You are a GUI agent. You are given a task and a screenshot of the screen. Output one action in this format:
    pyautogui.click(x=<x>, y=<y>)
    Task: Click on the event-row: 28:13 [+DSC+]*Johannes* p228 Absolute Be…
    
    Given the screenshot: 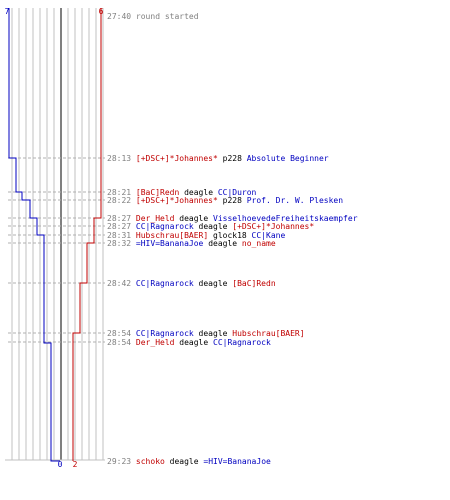 What is the action you would take?
    pyautogui.click(x=218, y=158)
    